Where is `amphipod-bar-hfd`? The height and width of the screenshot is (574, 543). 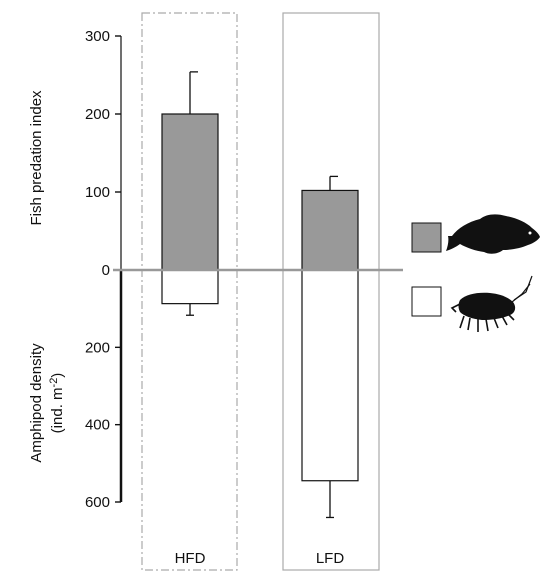 amphipod-bar-hfd is located at coordinates (190, 287).